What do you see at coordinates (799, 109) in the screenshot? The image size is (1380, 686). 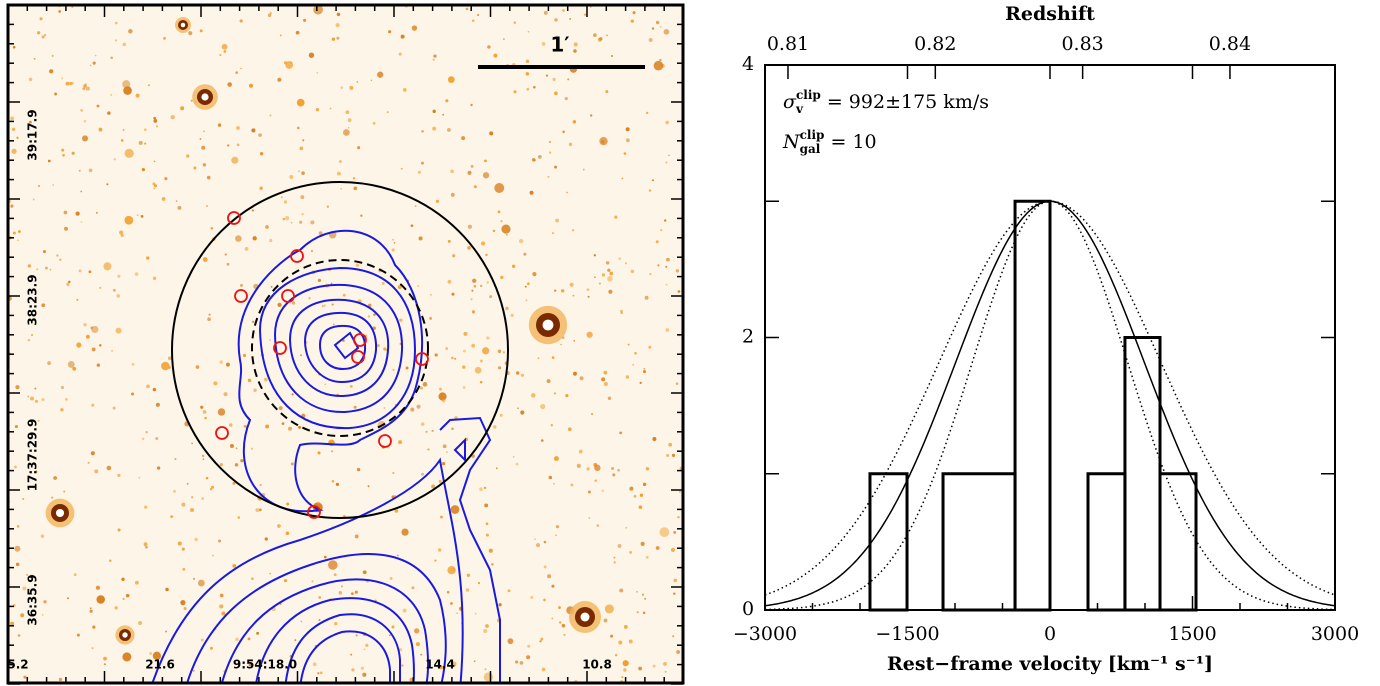 I see `annotation-sub: v` at bounding box center [799, 109].